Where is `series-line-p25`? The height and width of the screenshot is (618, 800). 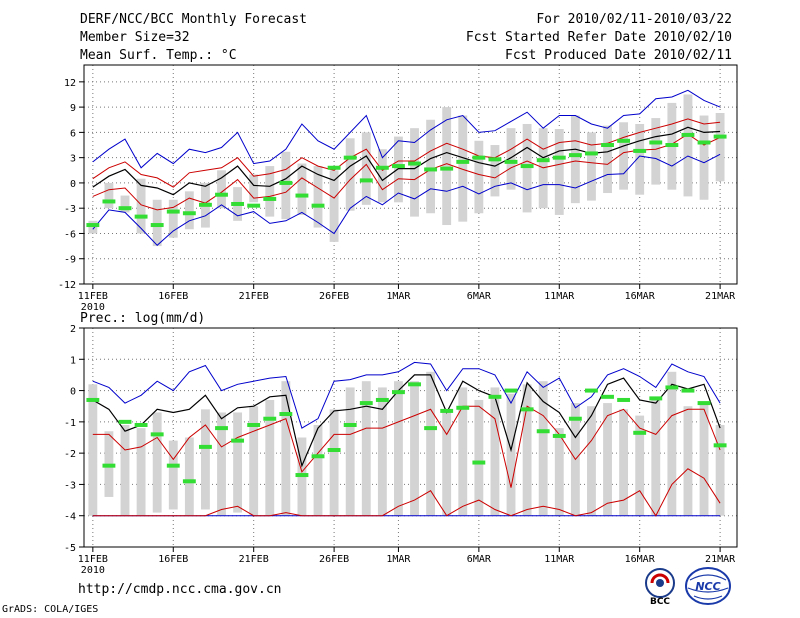
series-line-p25 is located at coordinates (406, 492).